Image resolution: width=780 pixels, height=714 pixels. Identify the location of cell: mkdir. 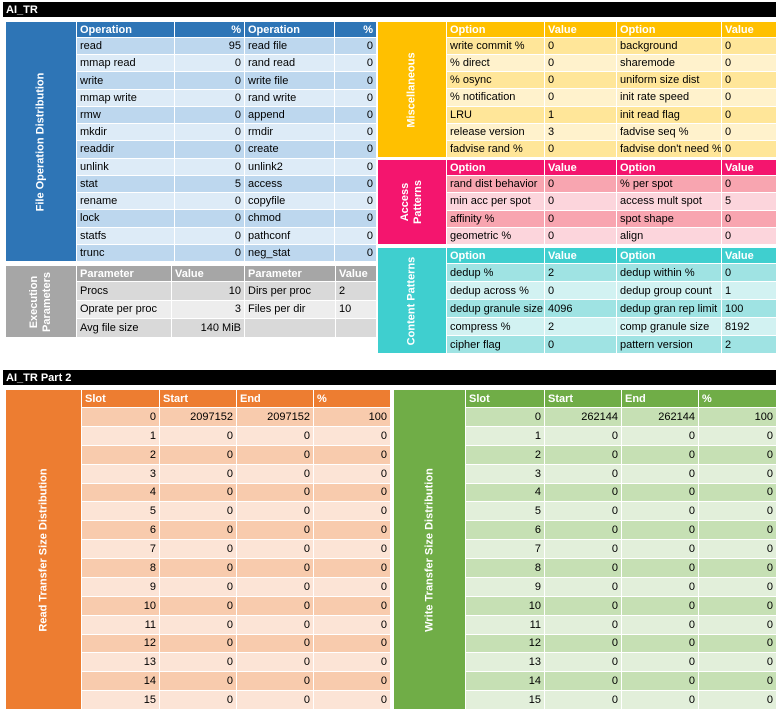
(126, 133).